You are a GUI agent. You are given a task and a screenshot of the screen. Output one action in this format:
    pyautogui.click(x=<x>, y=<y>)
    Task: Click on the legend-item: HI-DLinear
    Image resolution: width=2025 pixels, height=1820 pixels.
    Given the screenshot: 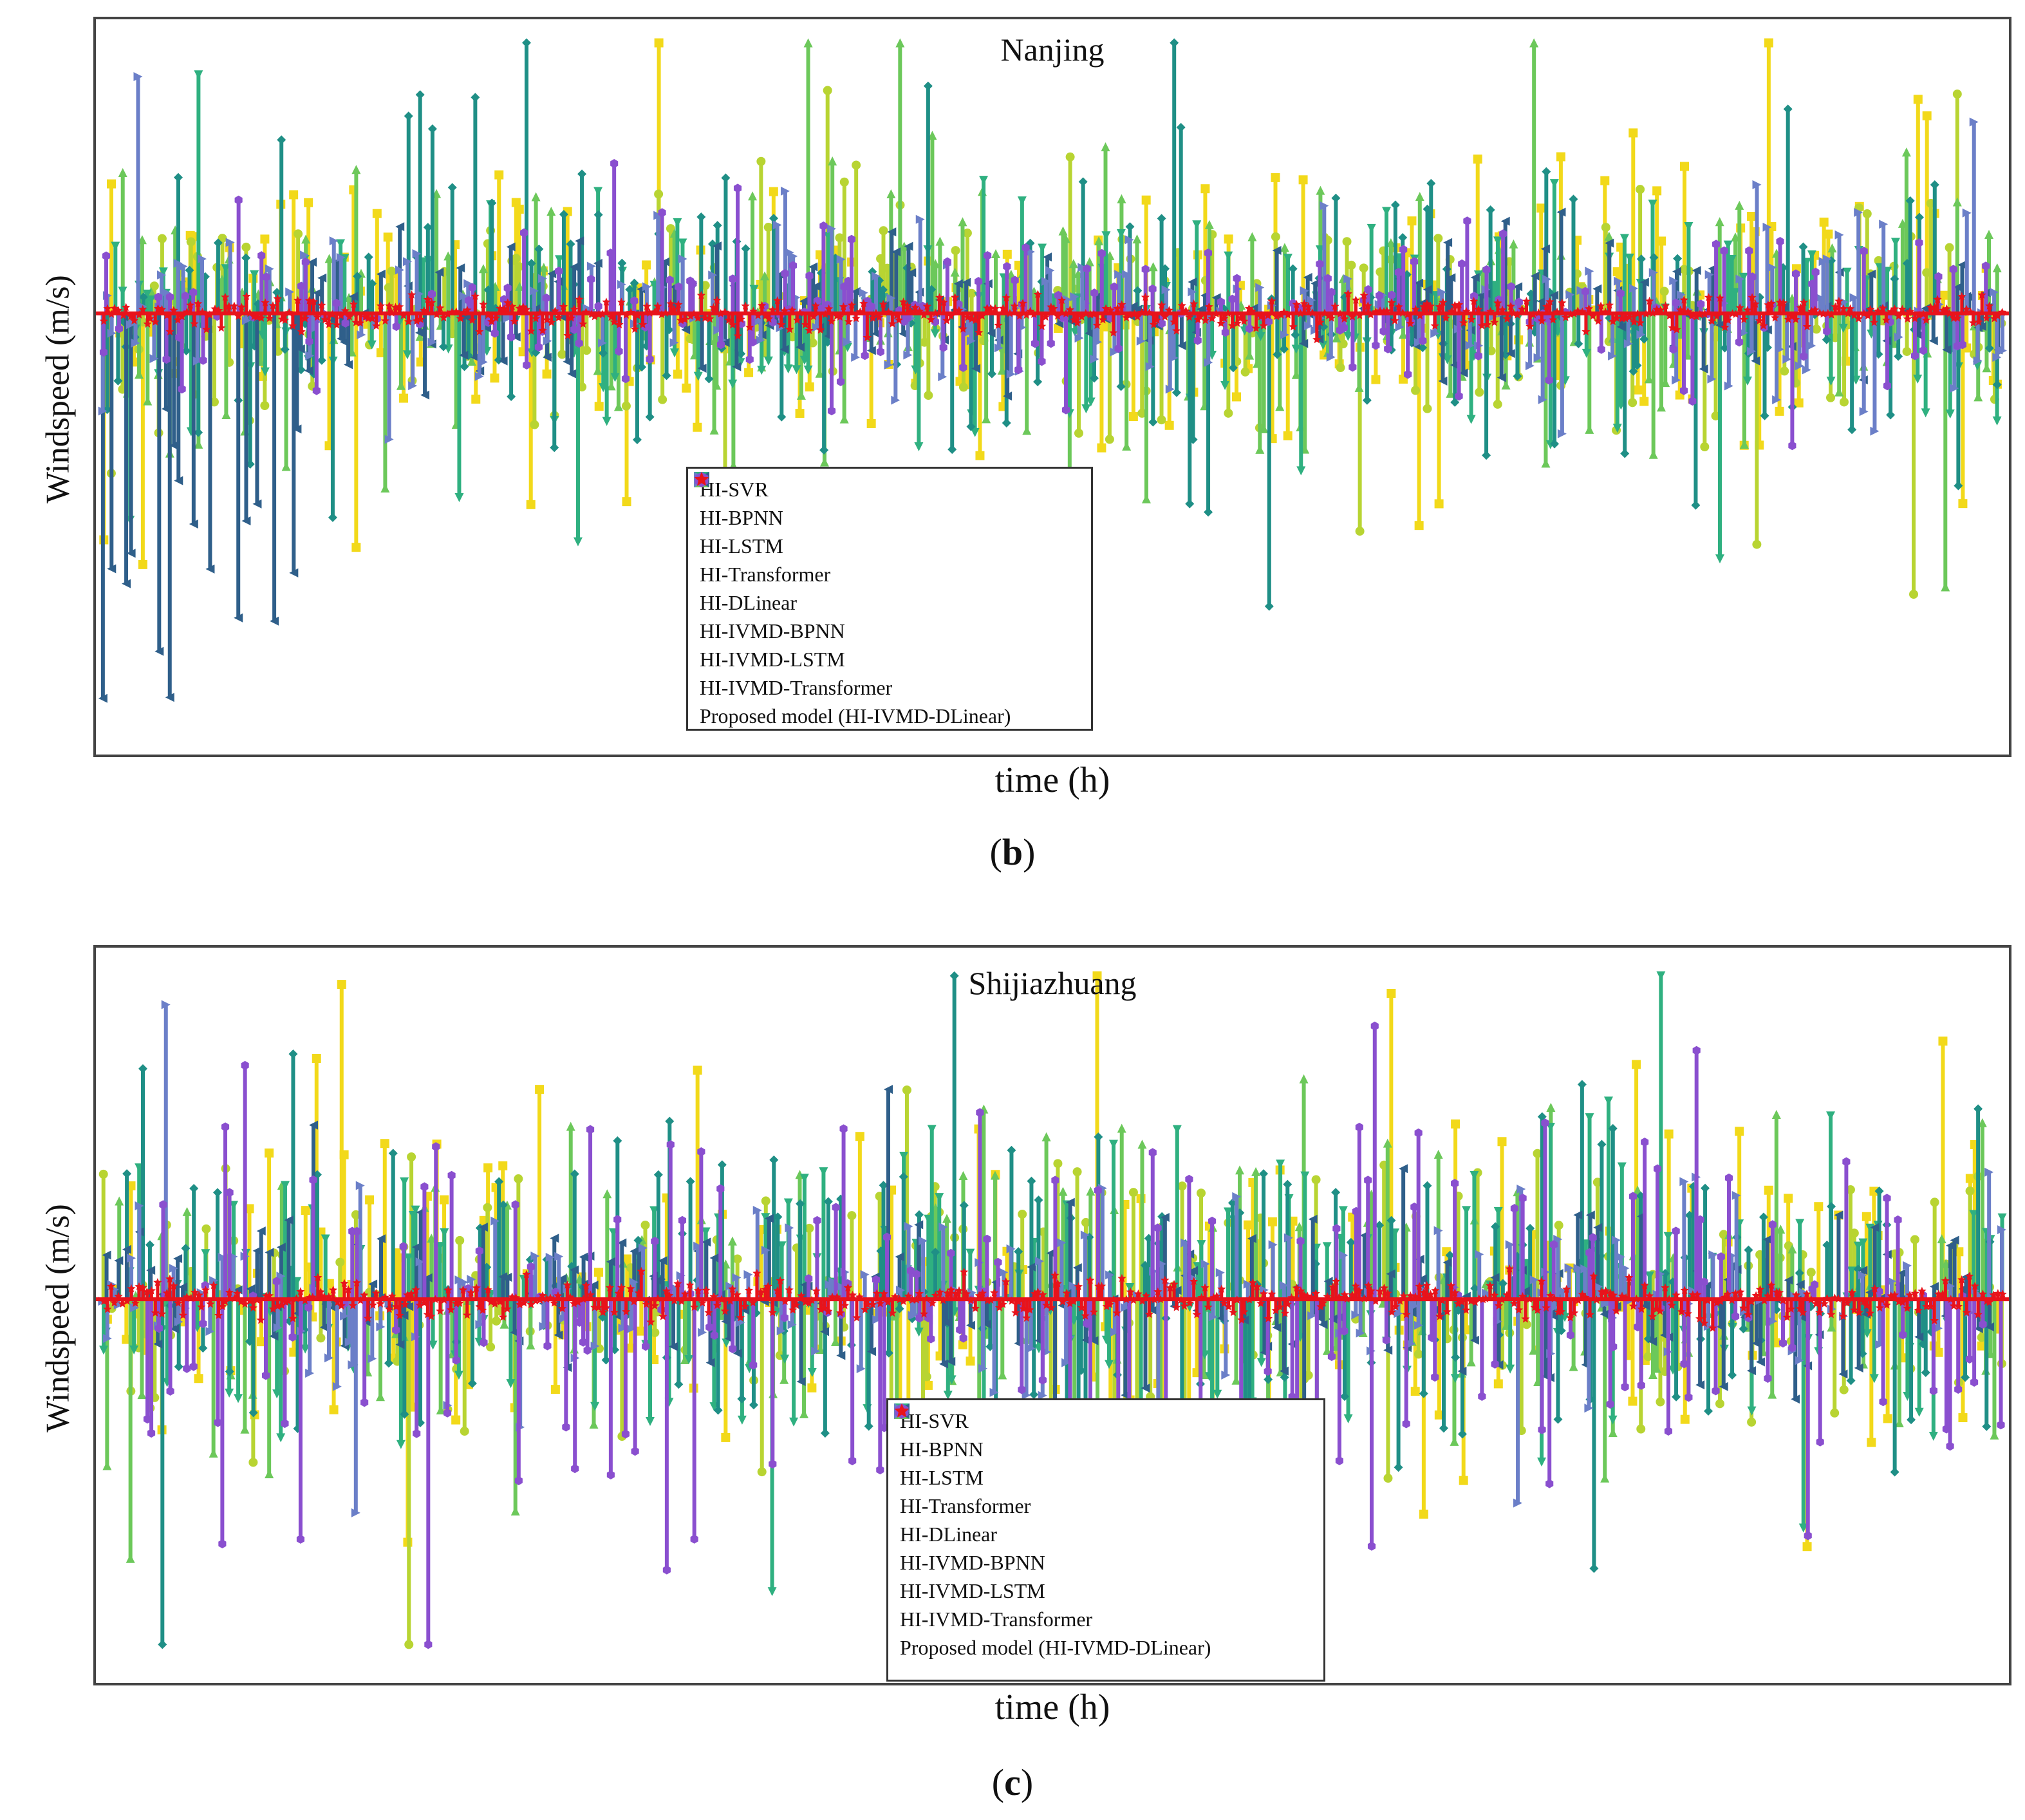 What is the action you would take?
    pyautogui.click(x=886, y=544)
    